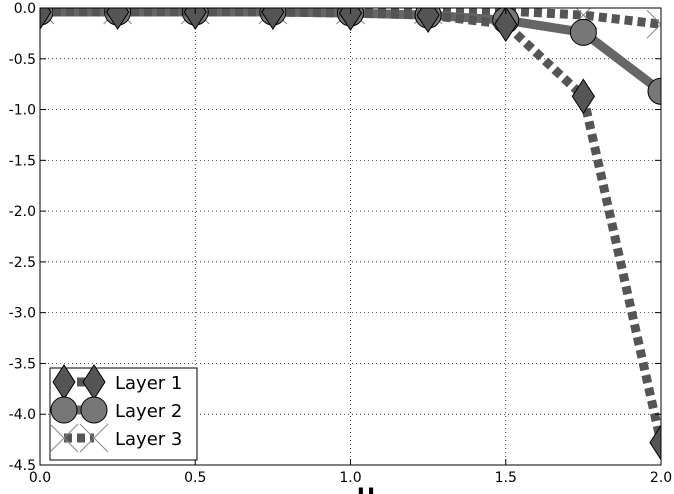 The width and height of the screenshot is (674, 494). What do you see at coordinates (25, 9) in the screenshot?
I see `y-tick-label: 0.0` at bounding box center [25, 9].